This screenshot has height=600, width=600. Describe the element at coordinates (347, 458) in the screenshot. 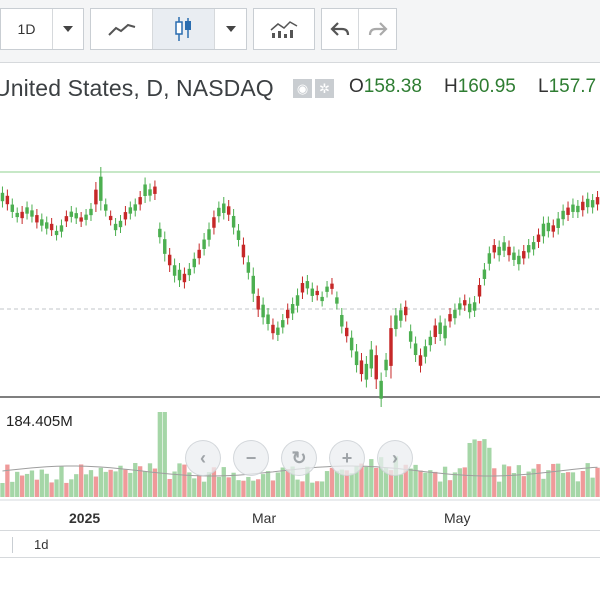

I see `zoom-in-icon: +` at that location.